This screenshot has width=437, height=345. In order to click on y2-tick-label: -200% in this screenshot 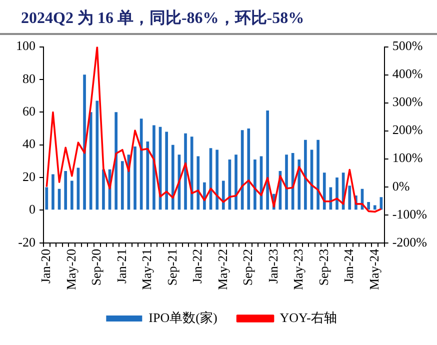, I will do `click(410, 242)`.